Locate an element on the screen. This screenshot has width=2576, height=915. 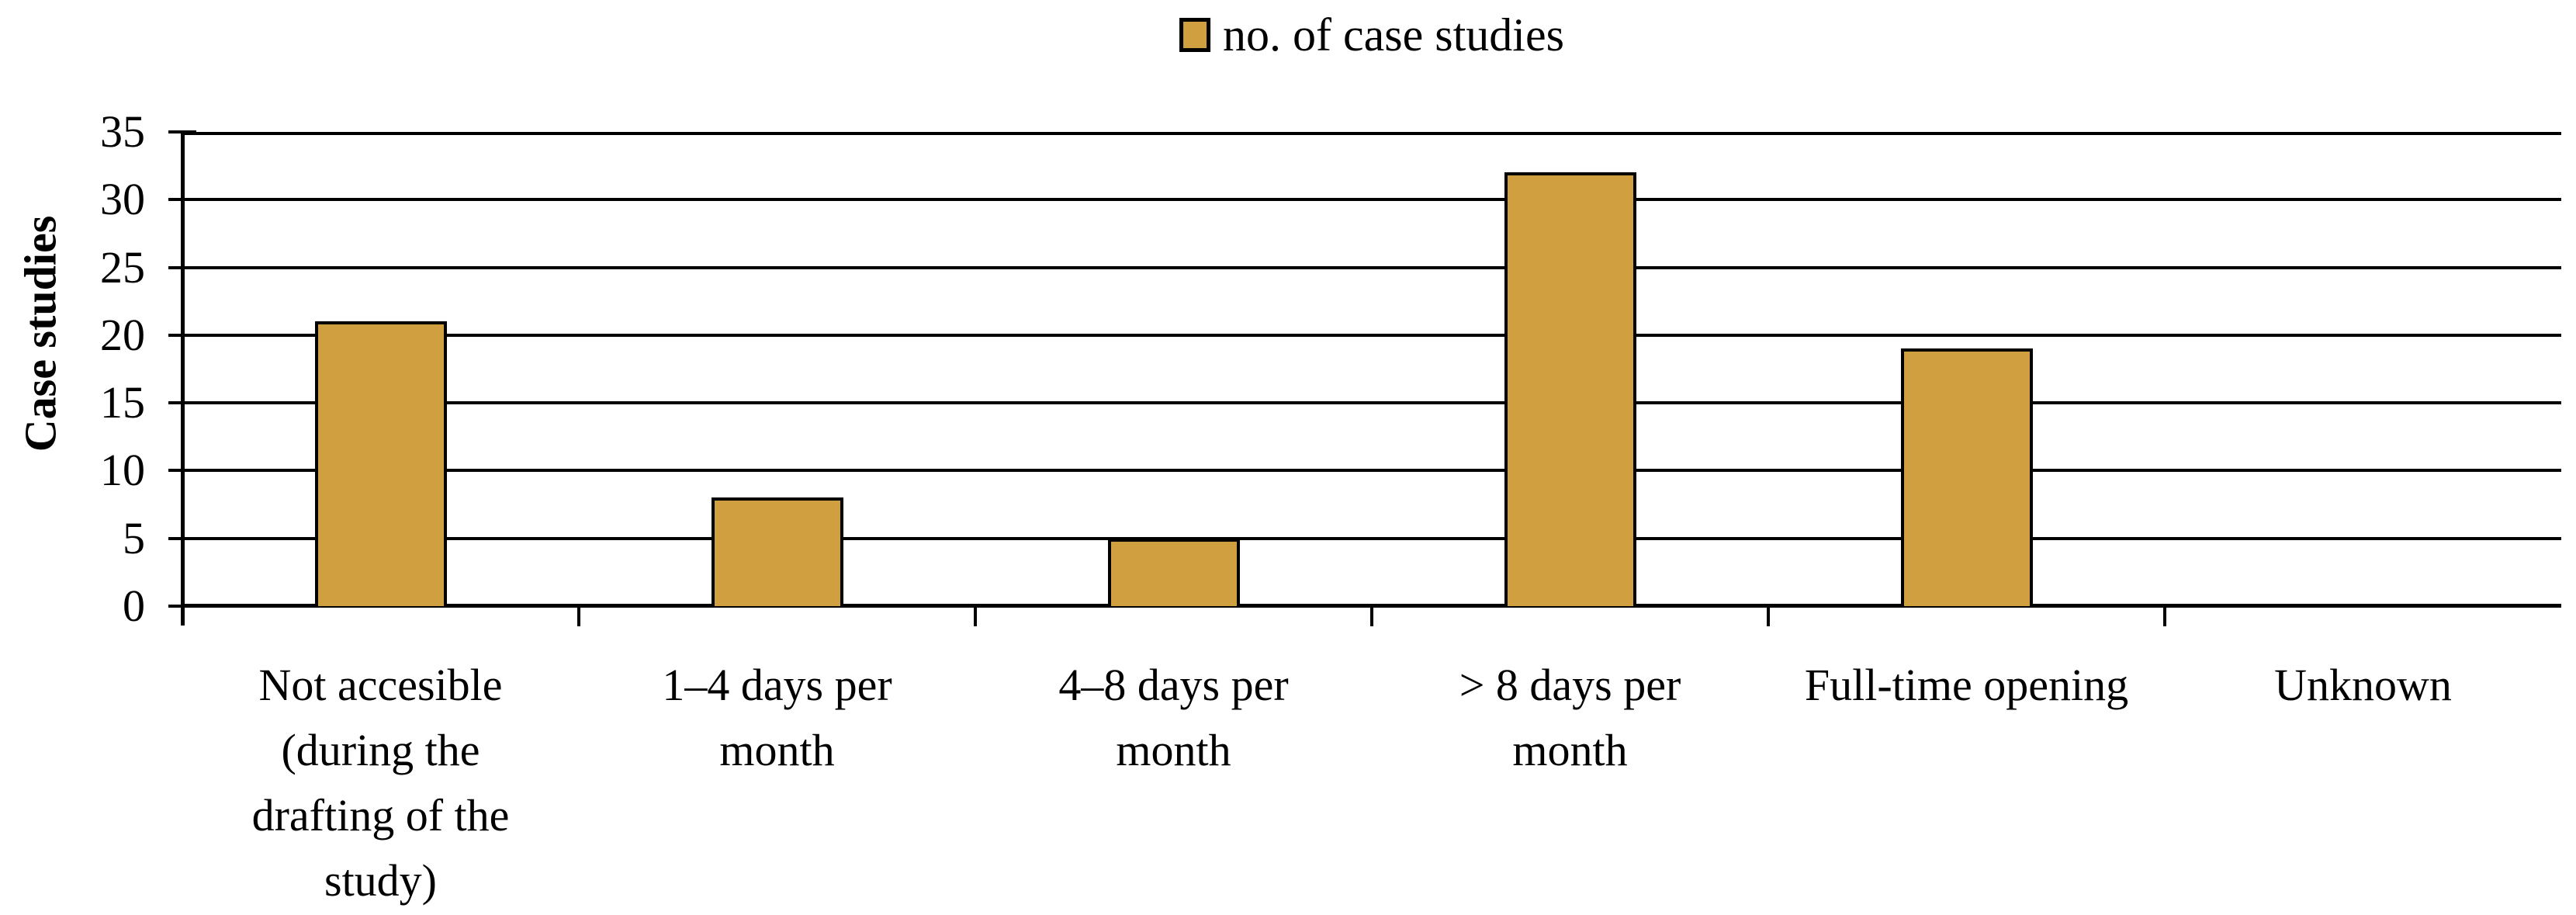
y-axis-line is located at coordinates (183, 379).